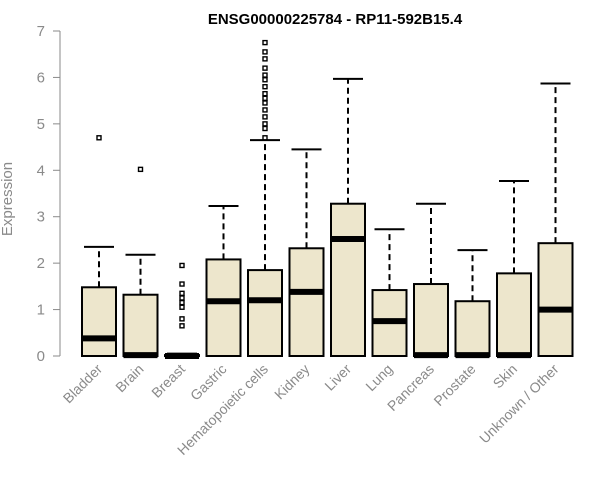 Image resolution: width=600 pixels, height=500 pixels. I want to click on x-category-label: Bladder, so click(83, 384).